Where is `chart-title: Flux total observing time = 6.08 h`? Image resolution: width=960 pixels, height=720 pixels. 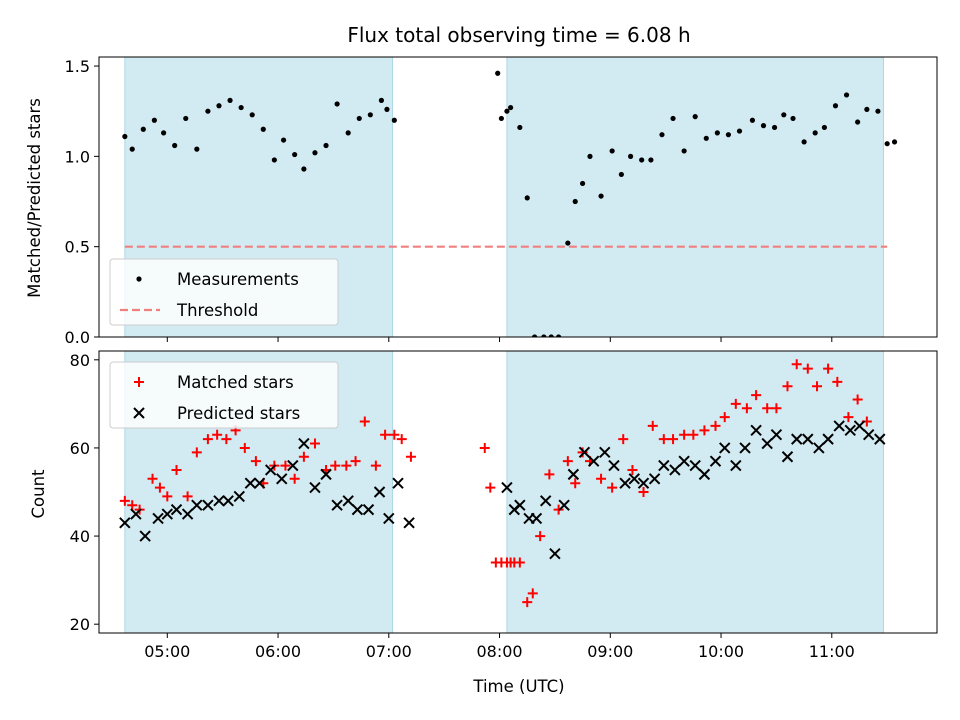 chart-title: Flux total observing time = 6.08 h is located at coordinates (518, 35).